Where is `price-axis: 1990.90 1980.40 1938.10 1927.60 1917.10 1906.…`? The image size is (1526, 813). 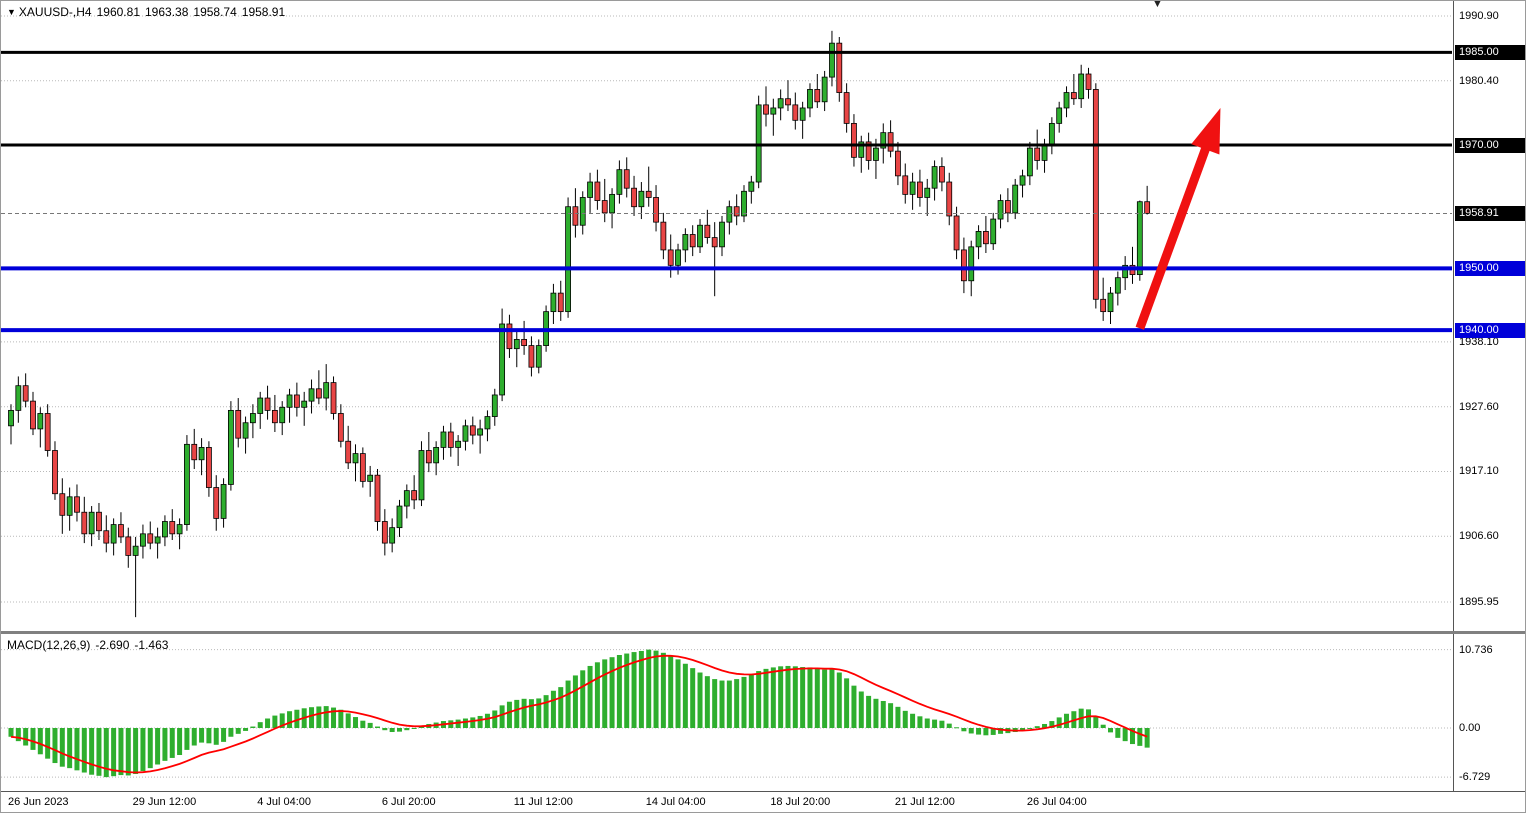 price-axis: 1990.90 1980.40 1938.10 1927.60 1917.10 1906.… is located at coordinates (1489, 396).